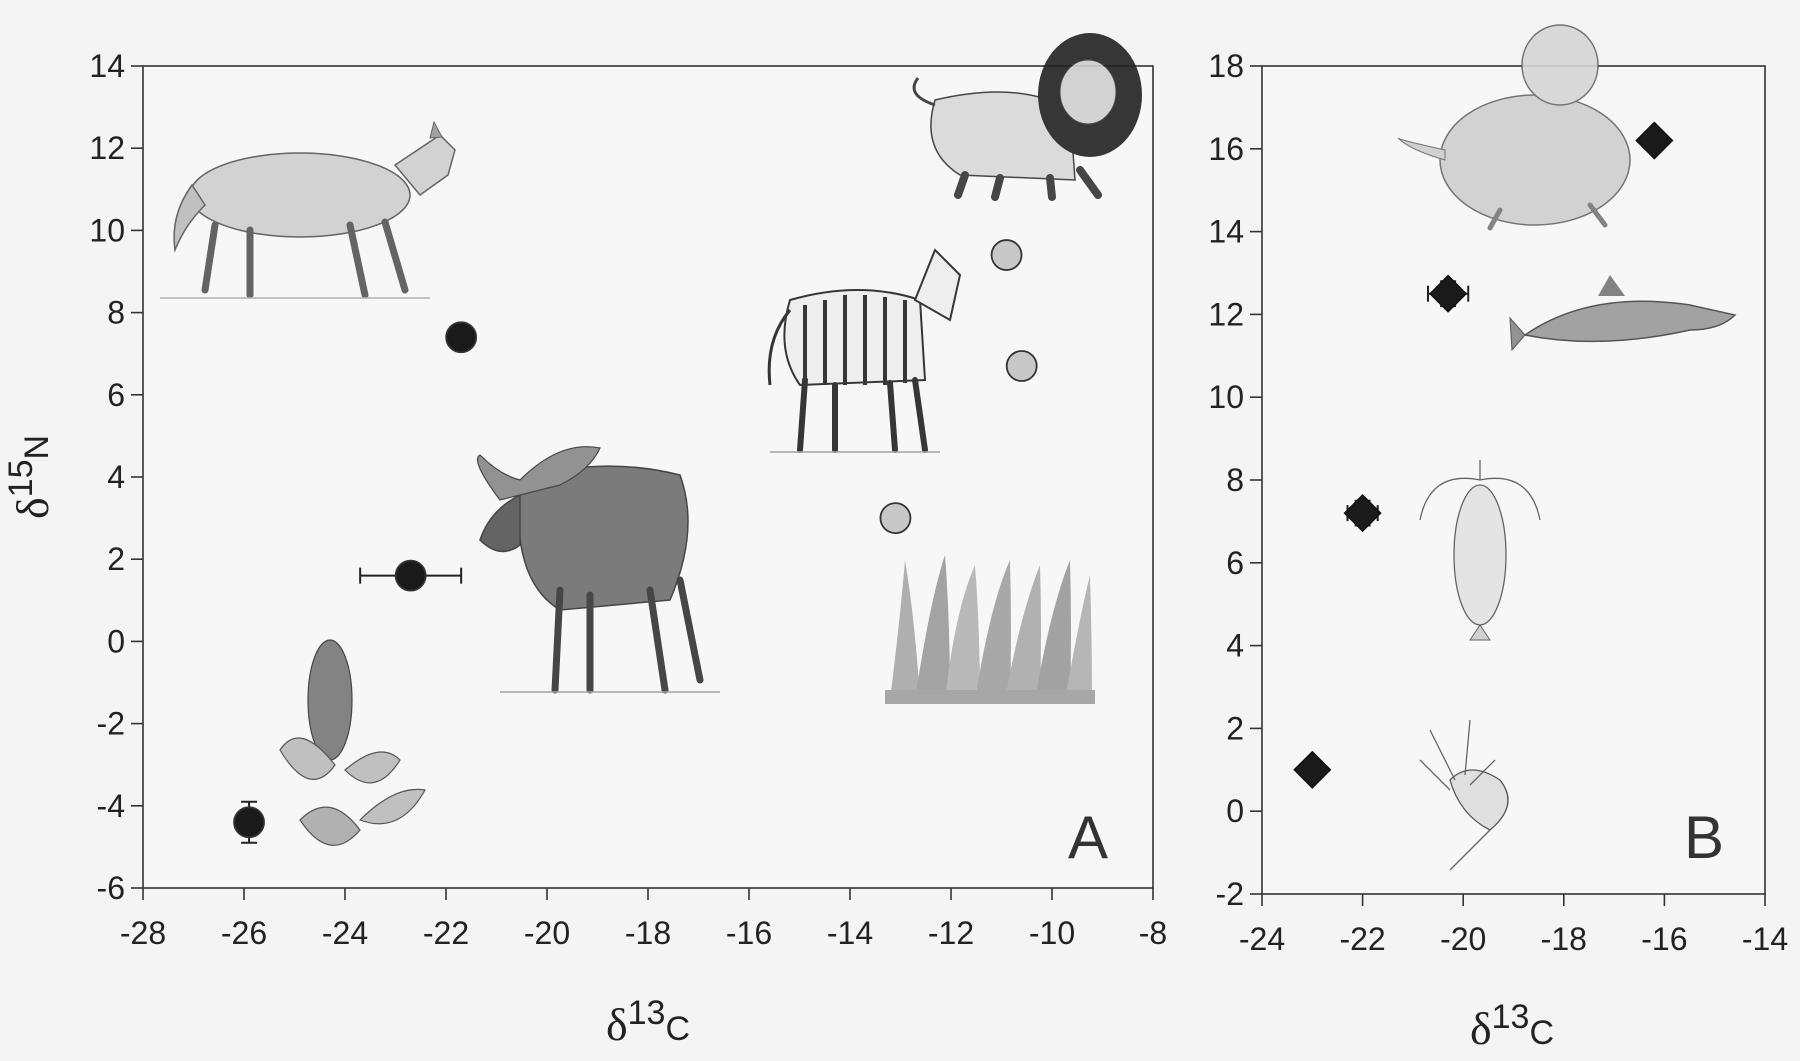 The height and width of the screenshot is (1061, 1800). What do you see at coordinates (1235, 563) in the screenshot?
I see `panel-b-y-tick-label: 6` at bounding box center [1235, 563].